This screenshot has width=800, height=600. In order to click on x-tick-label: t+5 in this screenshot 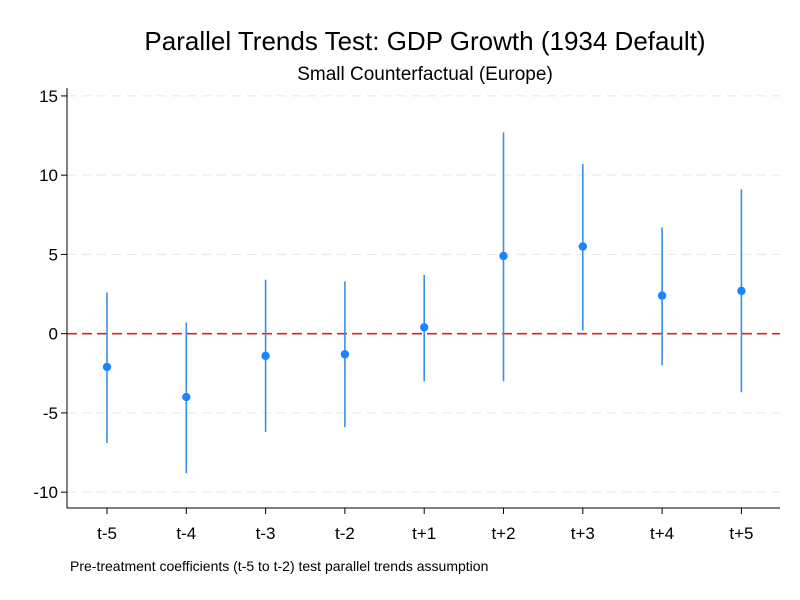, I will do `click(741, 533)`.